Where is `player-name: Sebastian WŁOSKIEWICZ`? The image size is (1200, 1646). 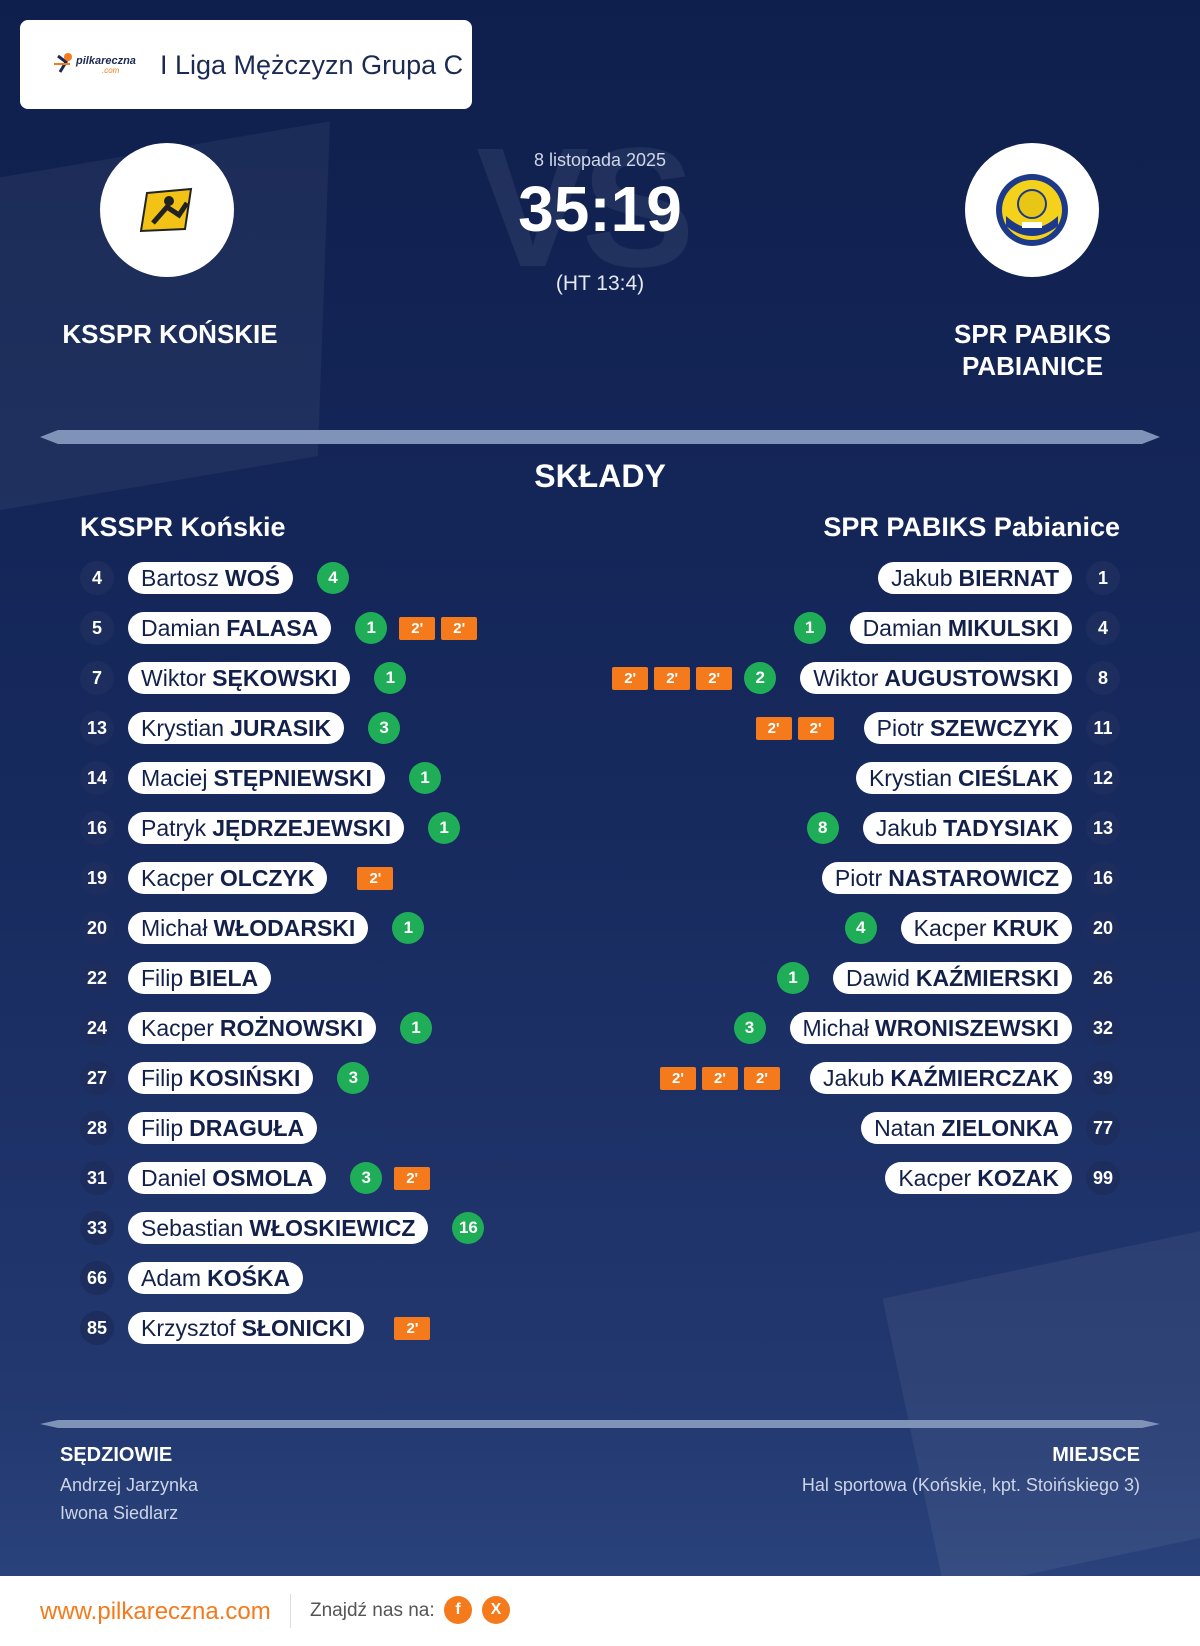 player-name: Sebastian WŁOSKIEWICZ is located at coordinates (278, 1228).